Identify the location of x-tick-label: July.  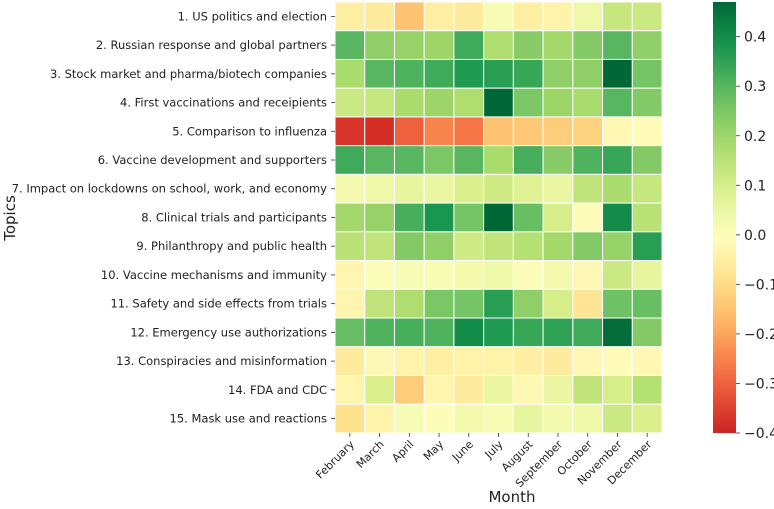
(494, 450).